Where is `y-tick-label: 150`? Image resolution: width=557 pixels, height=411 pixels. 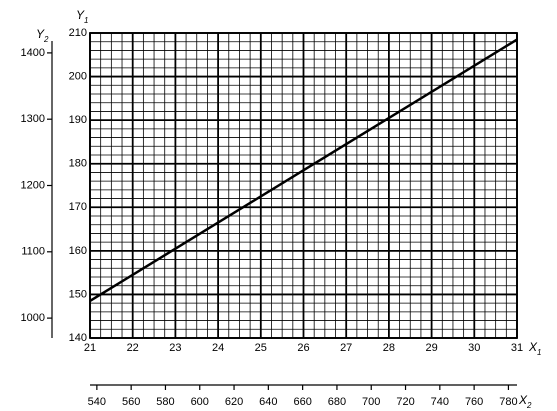 y-tick-label: 150 is located at coordinates (78, 294).